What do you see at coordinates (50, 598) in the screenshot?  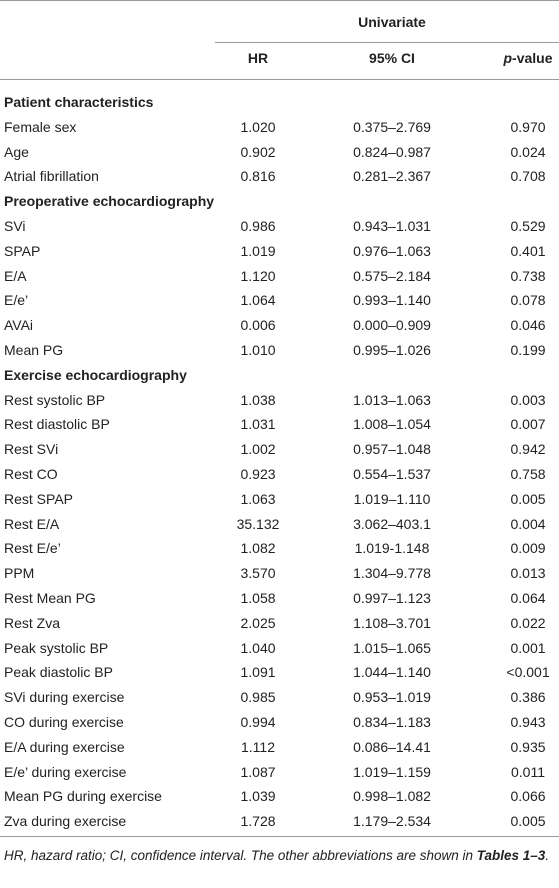 I see `row-label: Rest Mean PG` at bounding box center [50, 598].